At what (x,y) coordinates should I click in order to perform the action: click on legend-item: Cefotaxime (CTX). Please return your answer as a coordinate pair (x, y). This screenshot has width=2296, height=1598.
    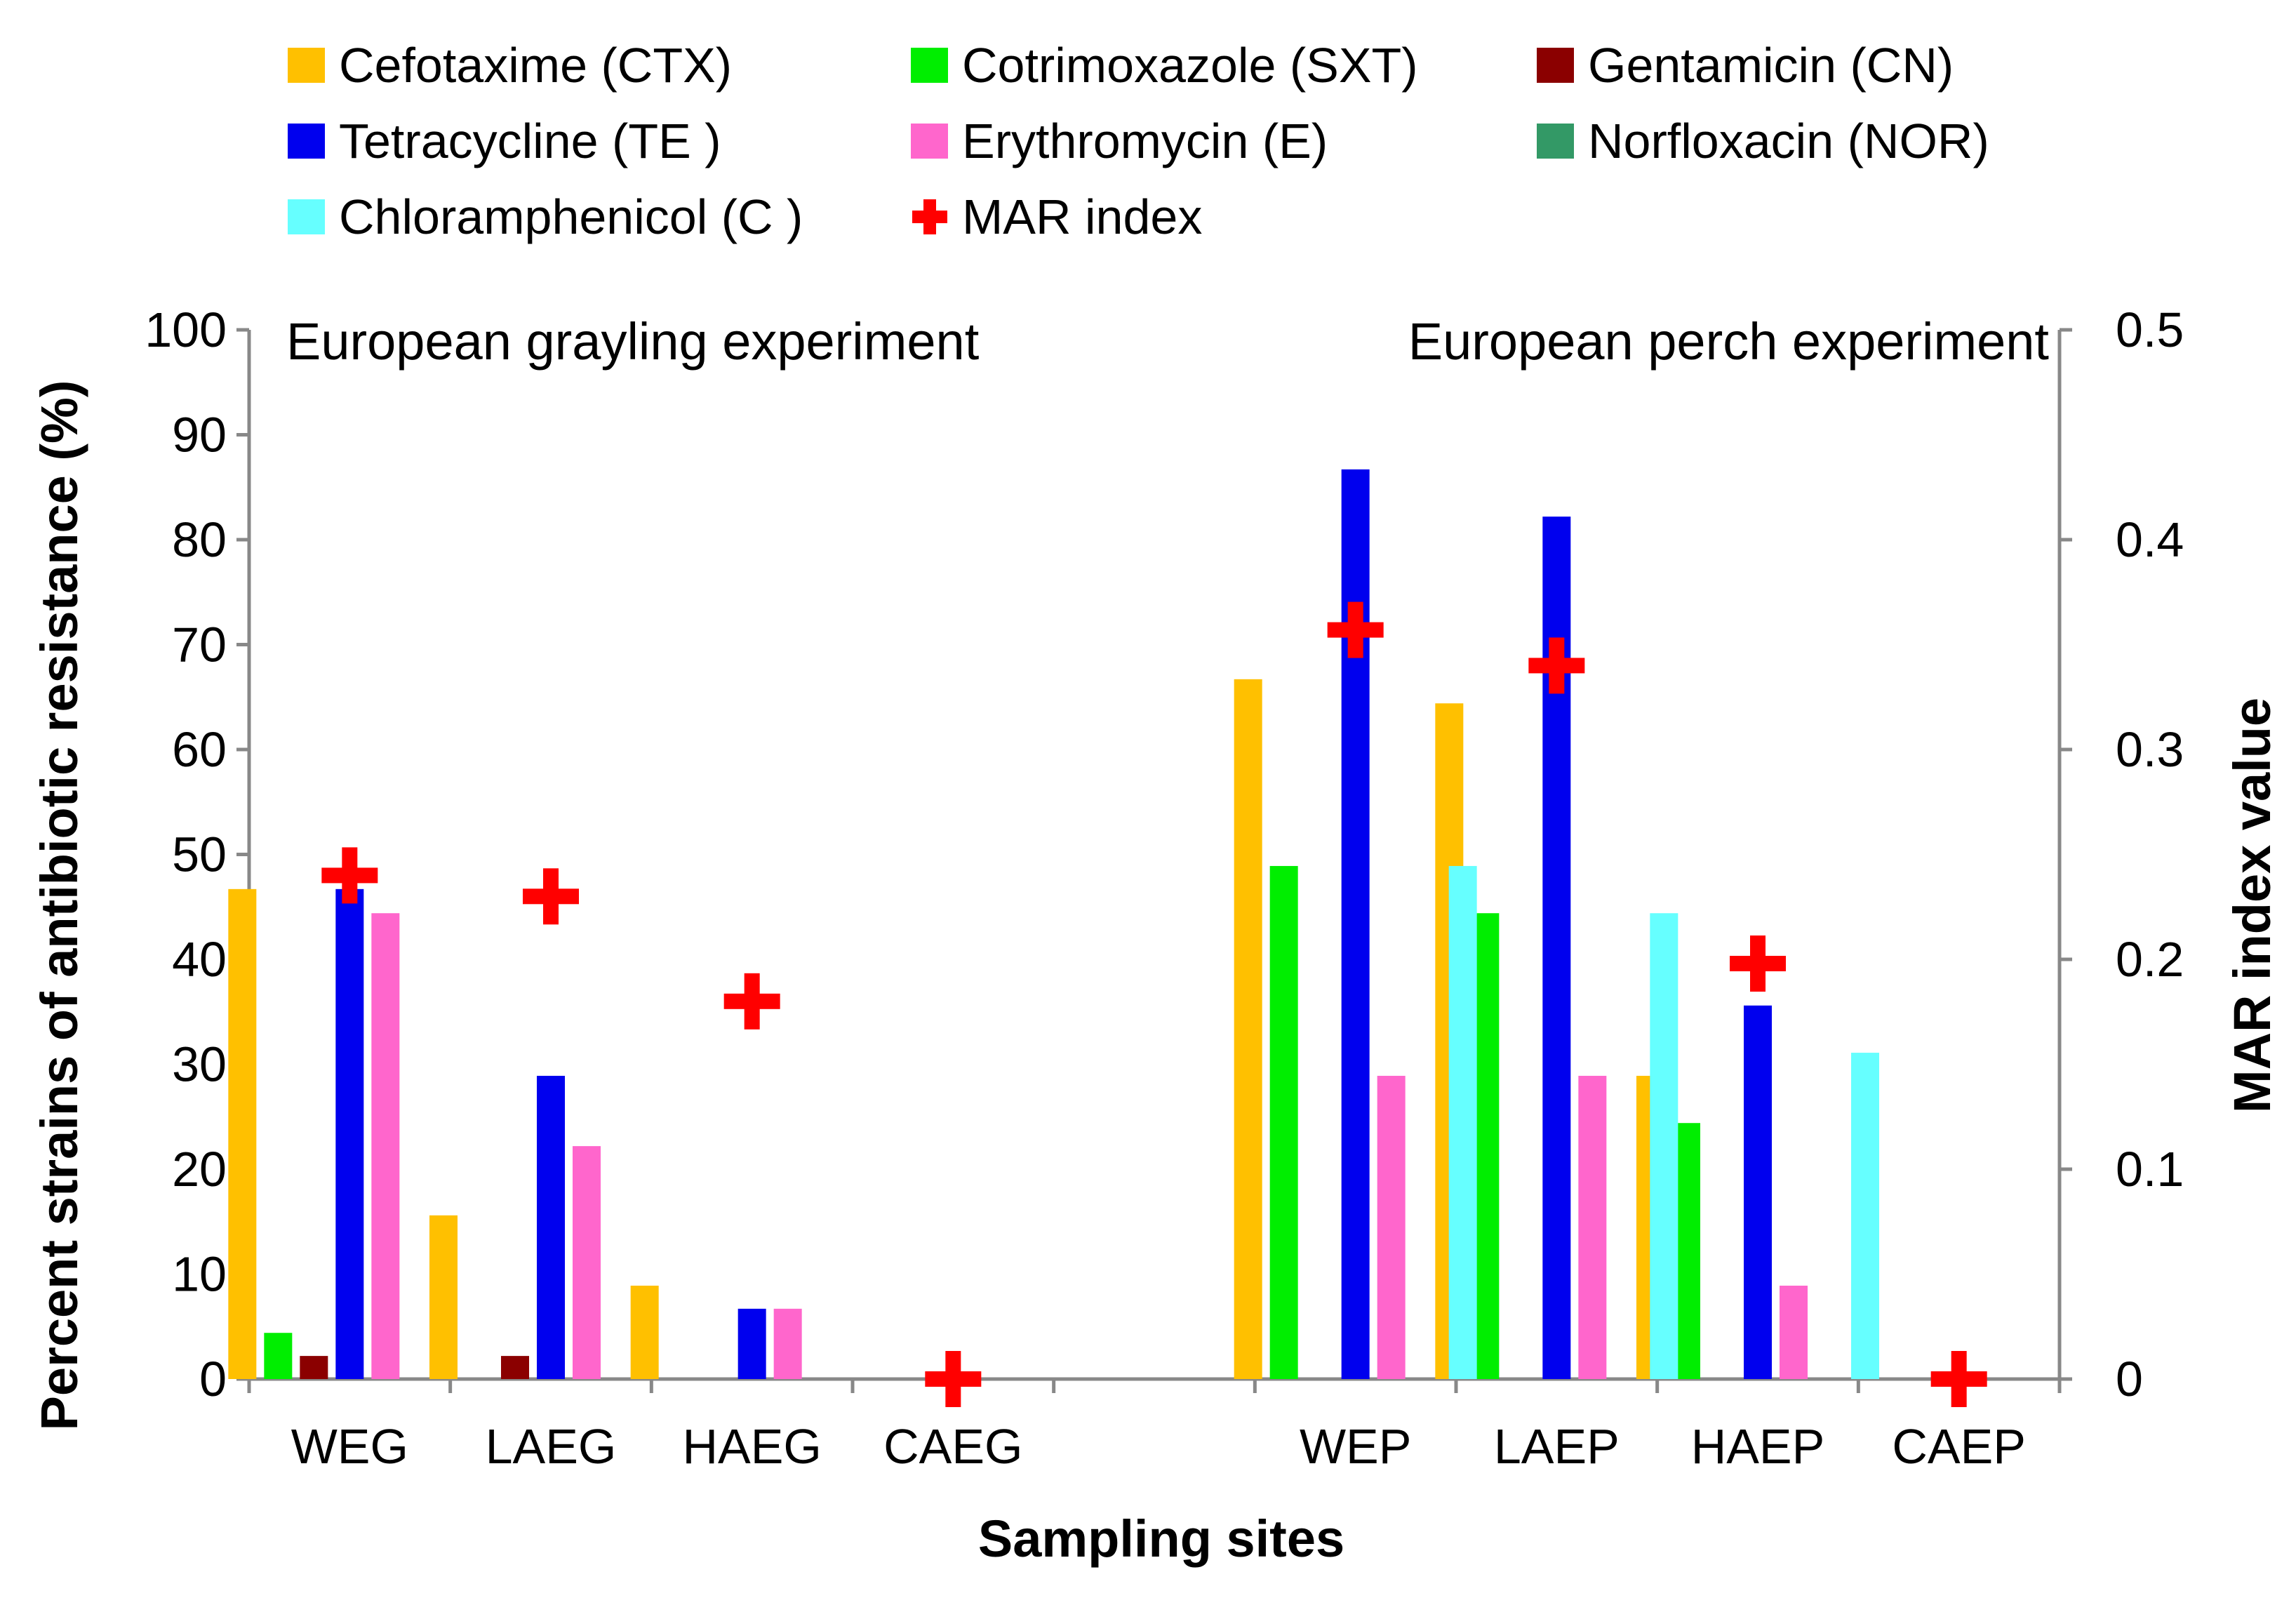
    Looking at the image, I should click on (510, 65).